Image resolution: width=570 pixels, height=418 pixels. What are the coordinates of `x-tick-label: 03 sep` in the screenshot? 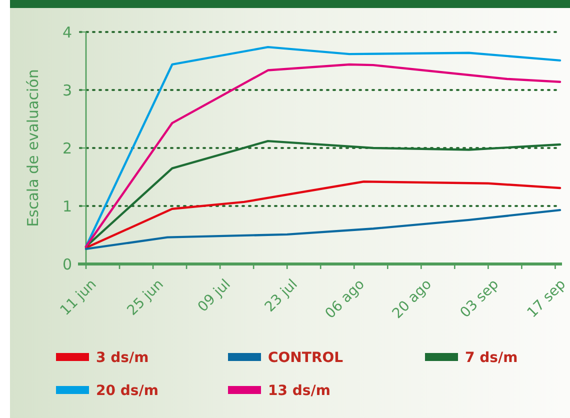 It's located at (479, 299).